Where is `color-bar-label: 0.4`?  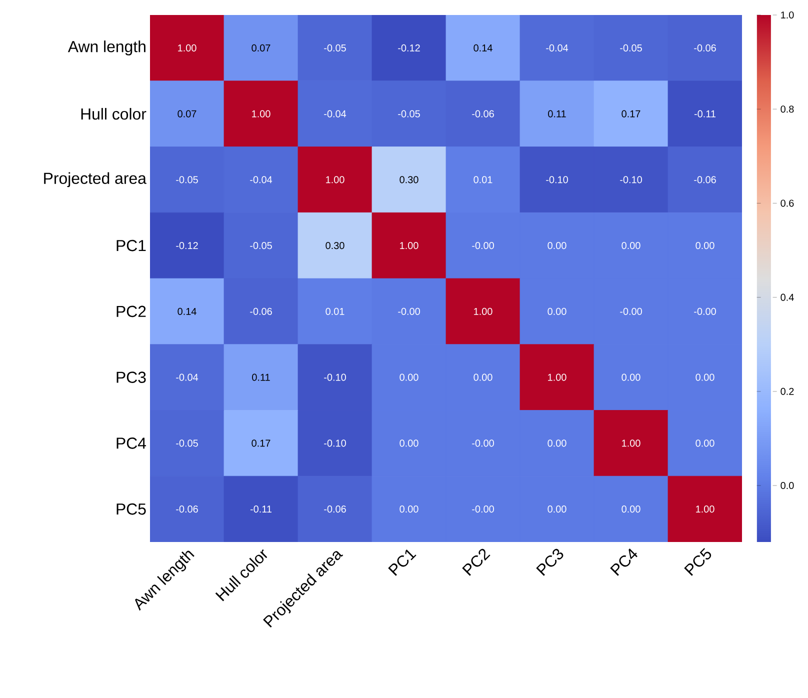
color-bar-label: 0.4 is located at coordinates (787, 297).